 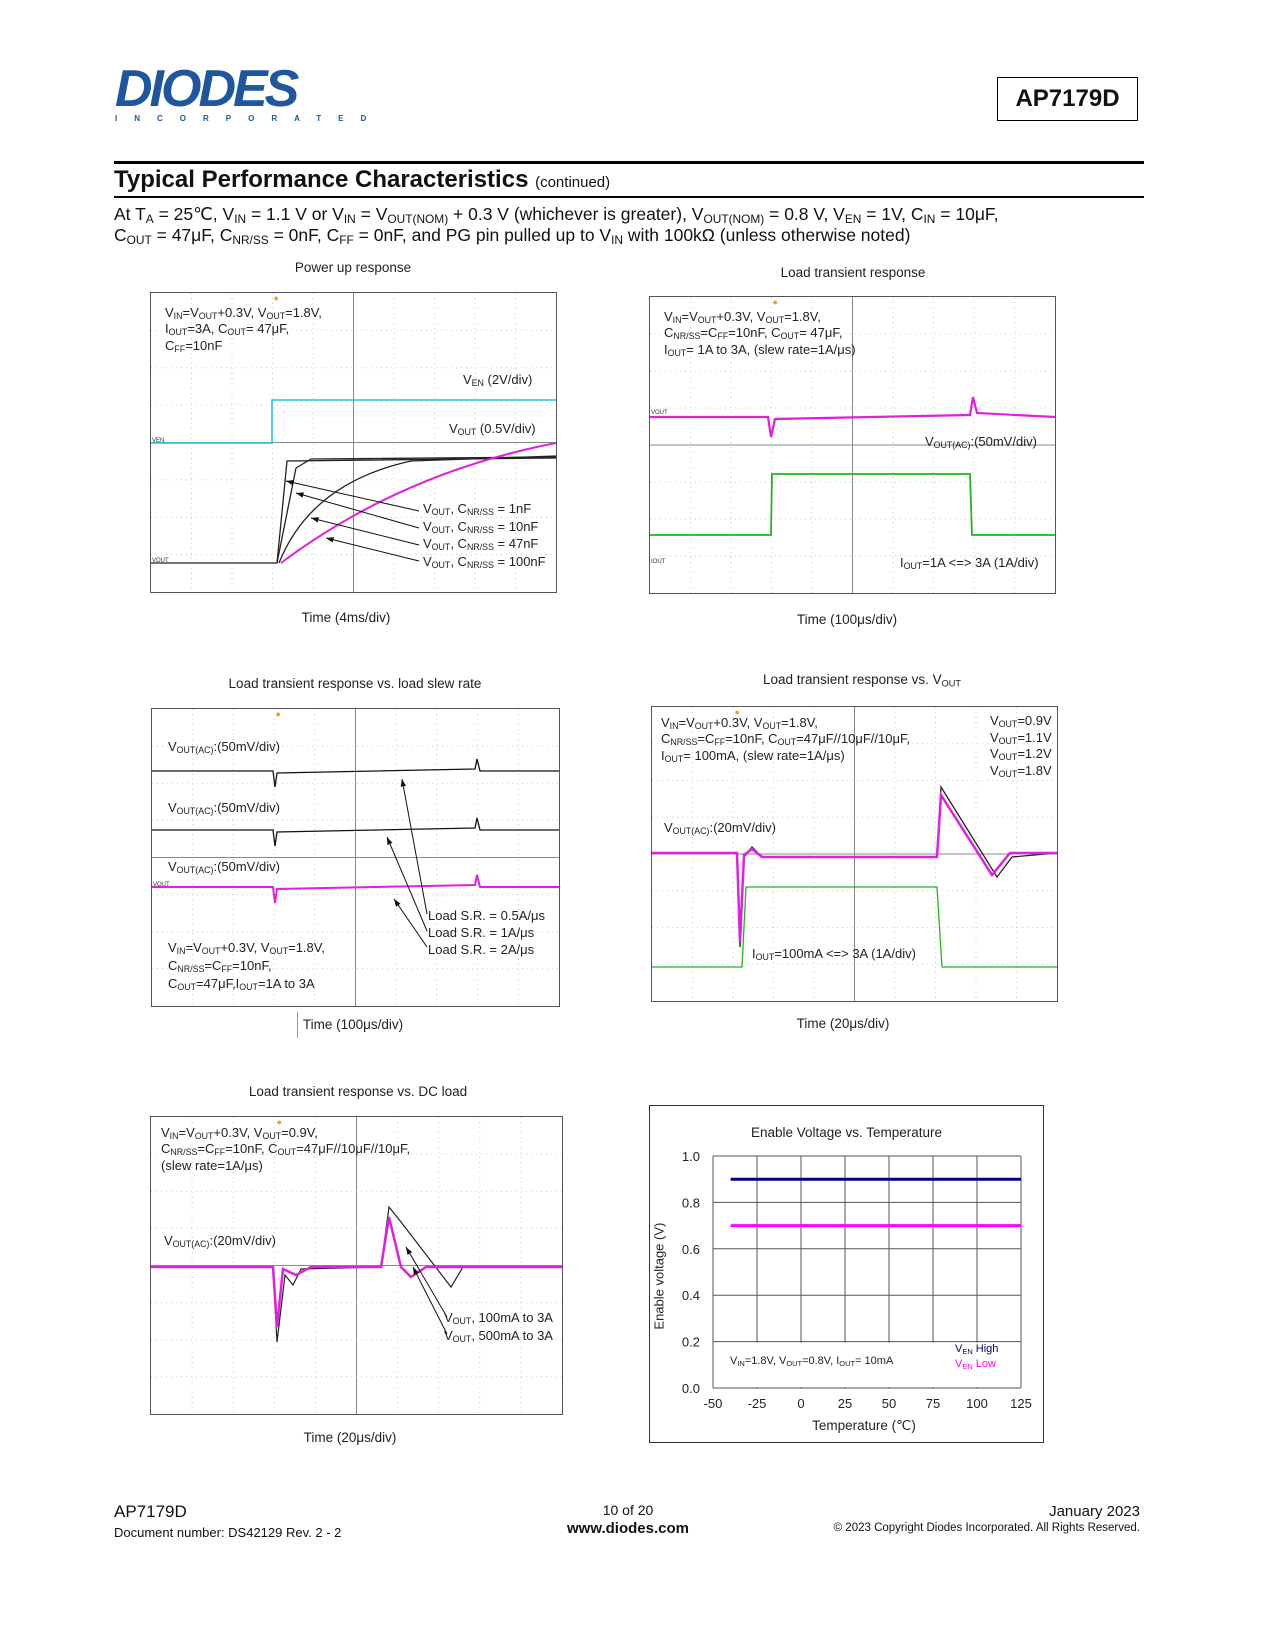 What do you see at coordinates (691, 1202) in the screenshot?
I see `y-tick-label: 0.8` at bounding box center [691, 1202].